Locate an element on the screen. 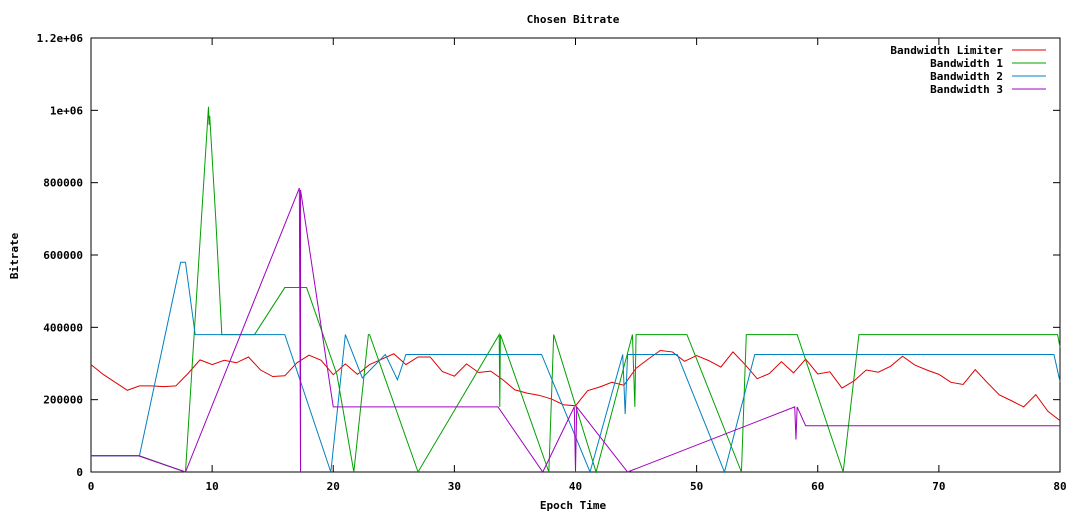 The image size is (1080, 512). x-axis-title: Epoch Time is located at coordinates (573, 505).